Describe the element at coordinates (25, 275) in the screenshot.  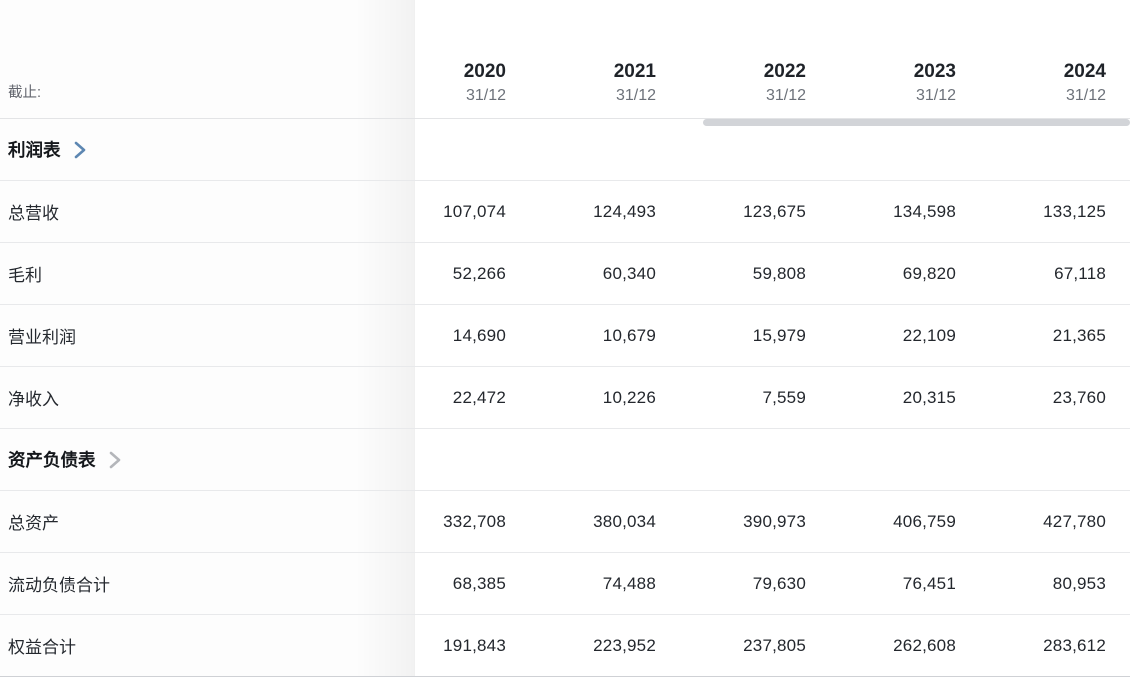
I see `row-label: 毛利` at that location.